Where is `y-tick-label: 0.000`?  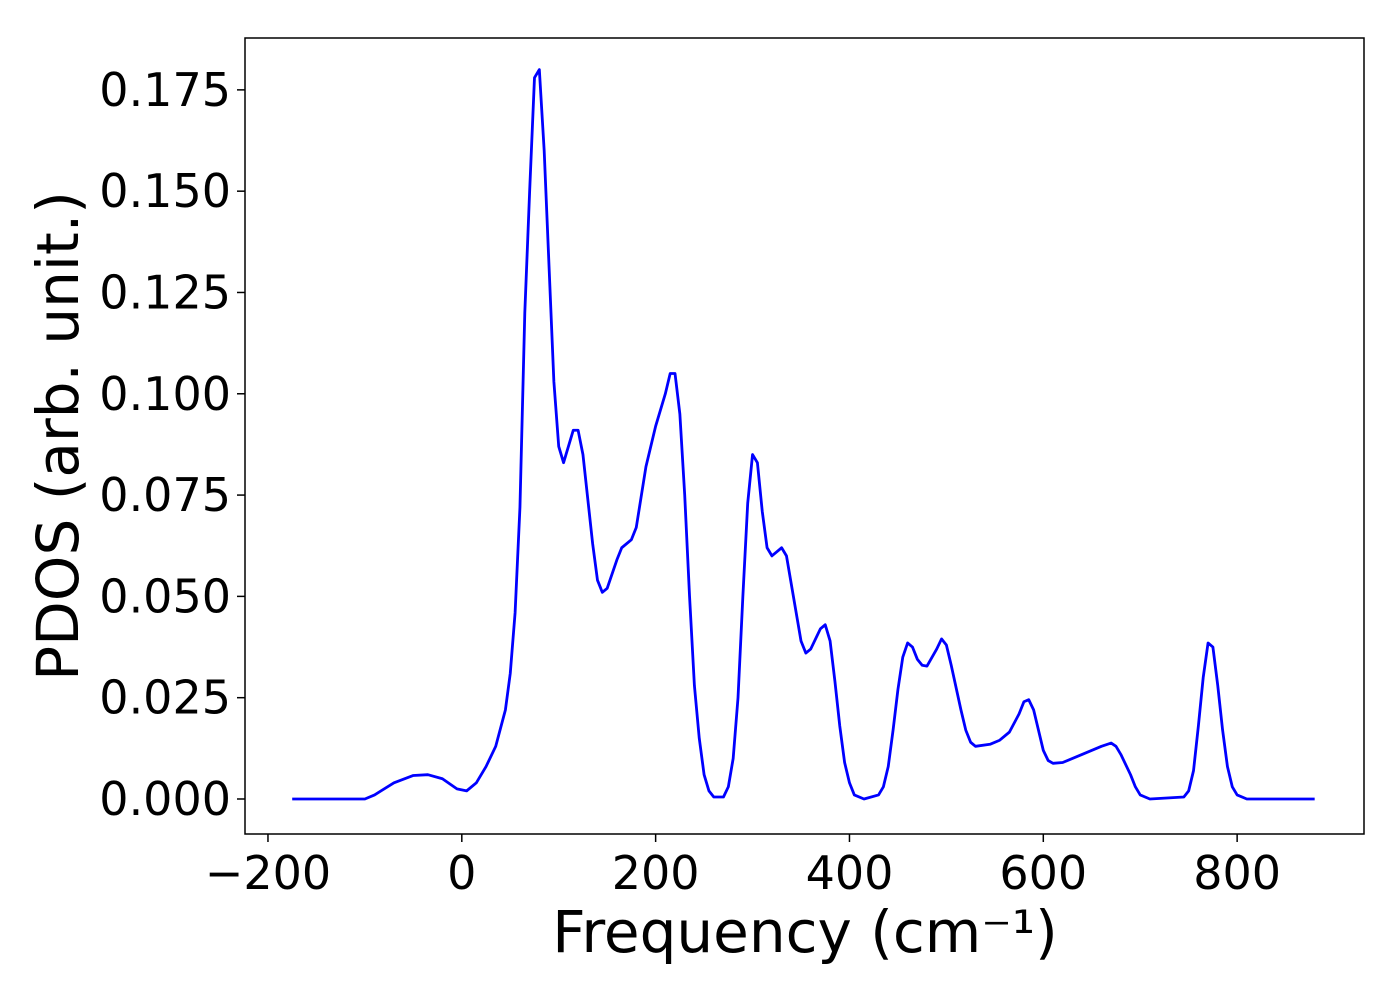 y-tick-label: 0.000 is located at coordinates (165, 799).